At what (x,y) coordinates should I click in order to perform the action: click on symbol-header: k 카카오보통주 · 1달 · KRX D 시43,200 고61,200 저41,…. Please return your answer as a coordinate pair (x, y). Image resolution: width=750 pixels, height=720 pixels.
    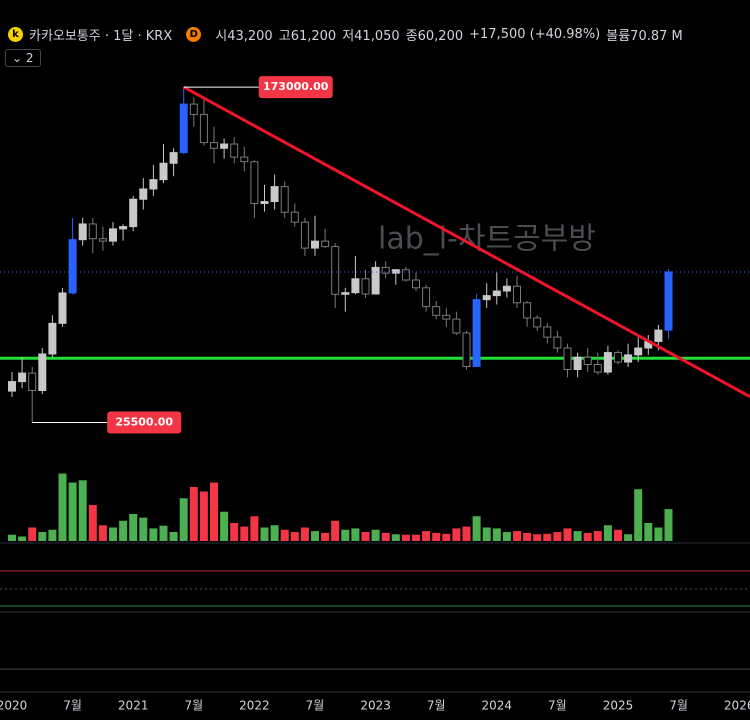
    Looking at the image, I should click on (345, 34).